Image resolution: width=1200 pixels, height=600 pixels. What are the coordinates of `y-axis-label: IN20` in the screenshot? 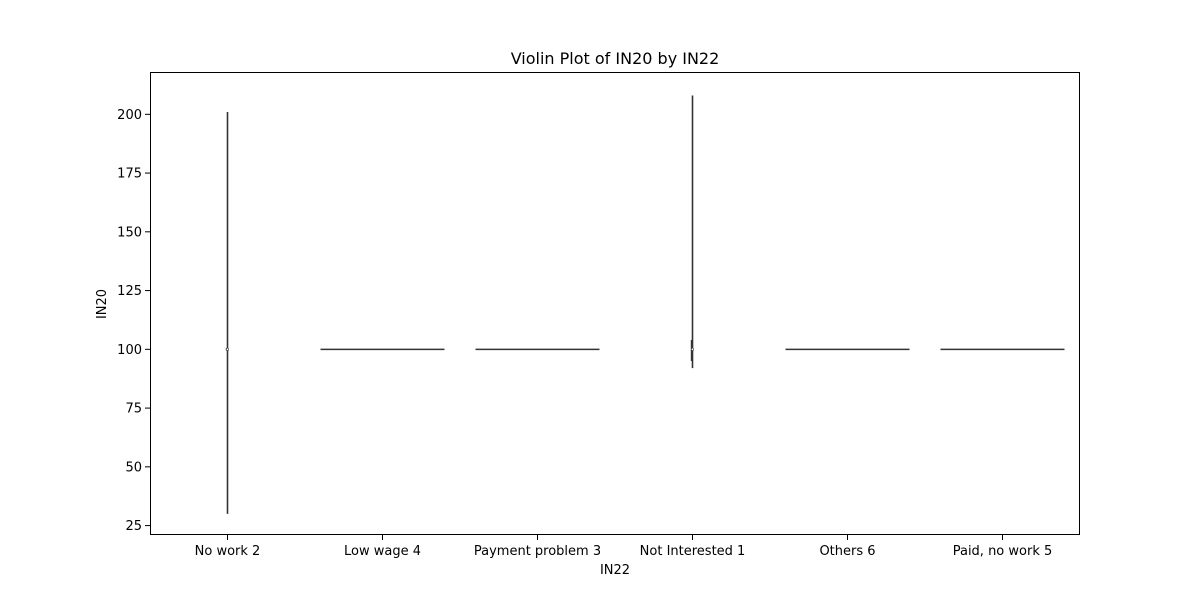 It's located at (102, 304).